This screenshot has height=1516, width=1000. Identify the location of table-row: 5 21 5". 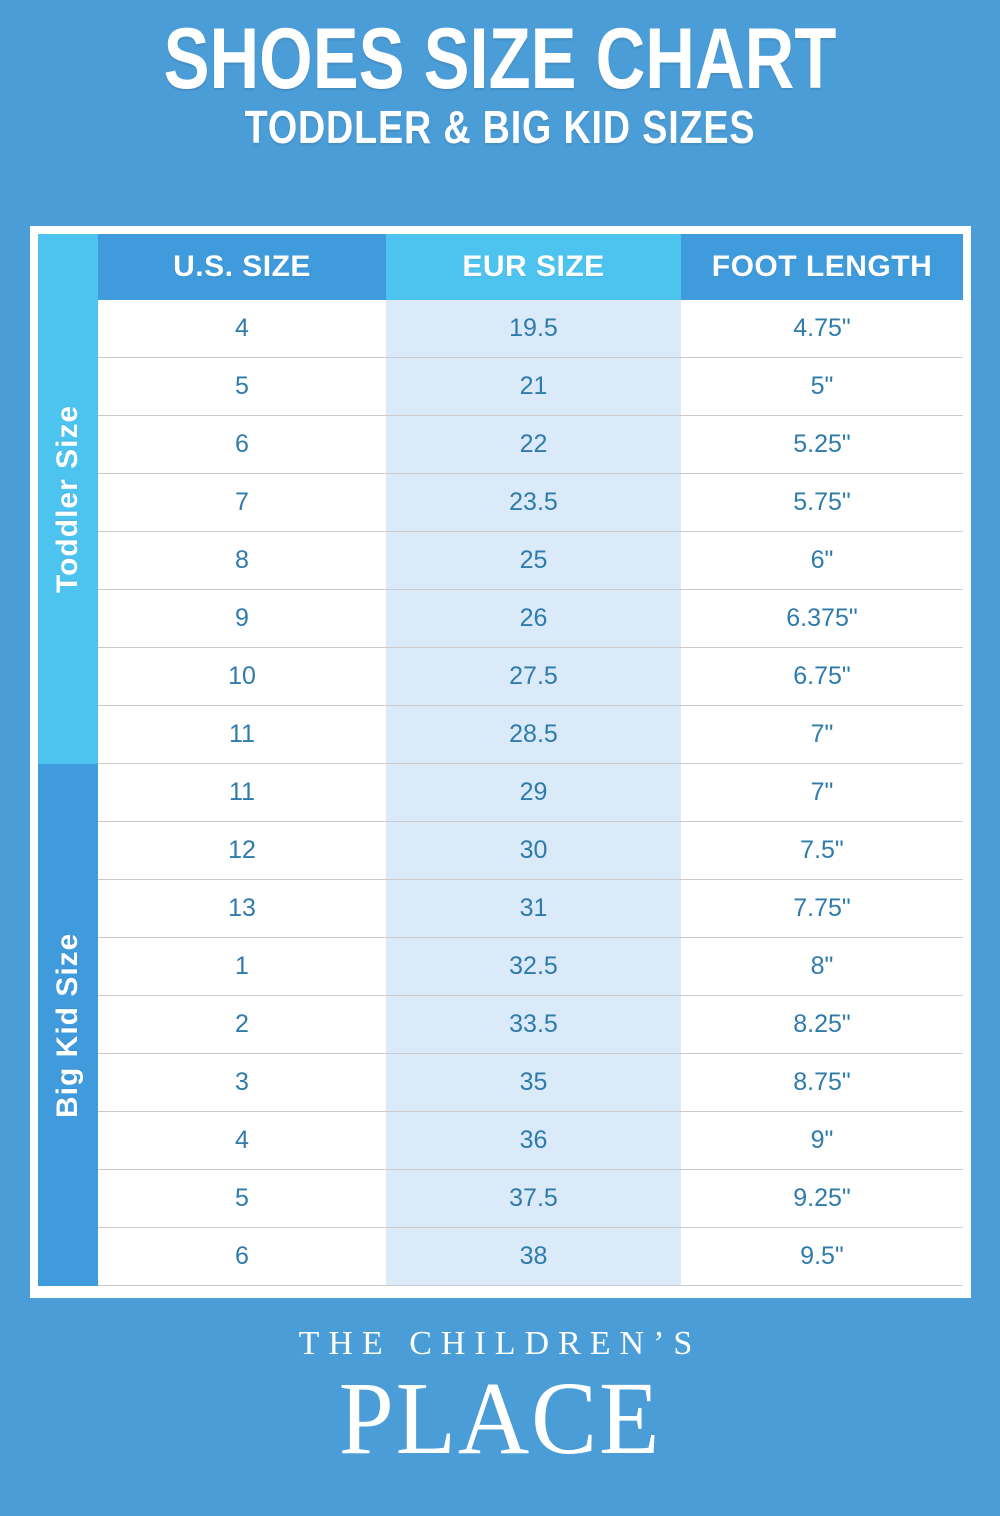
(530, 387).